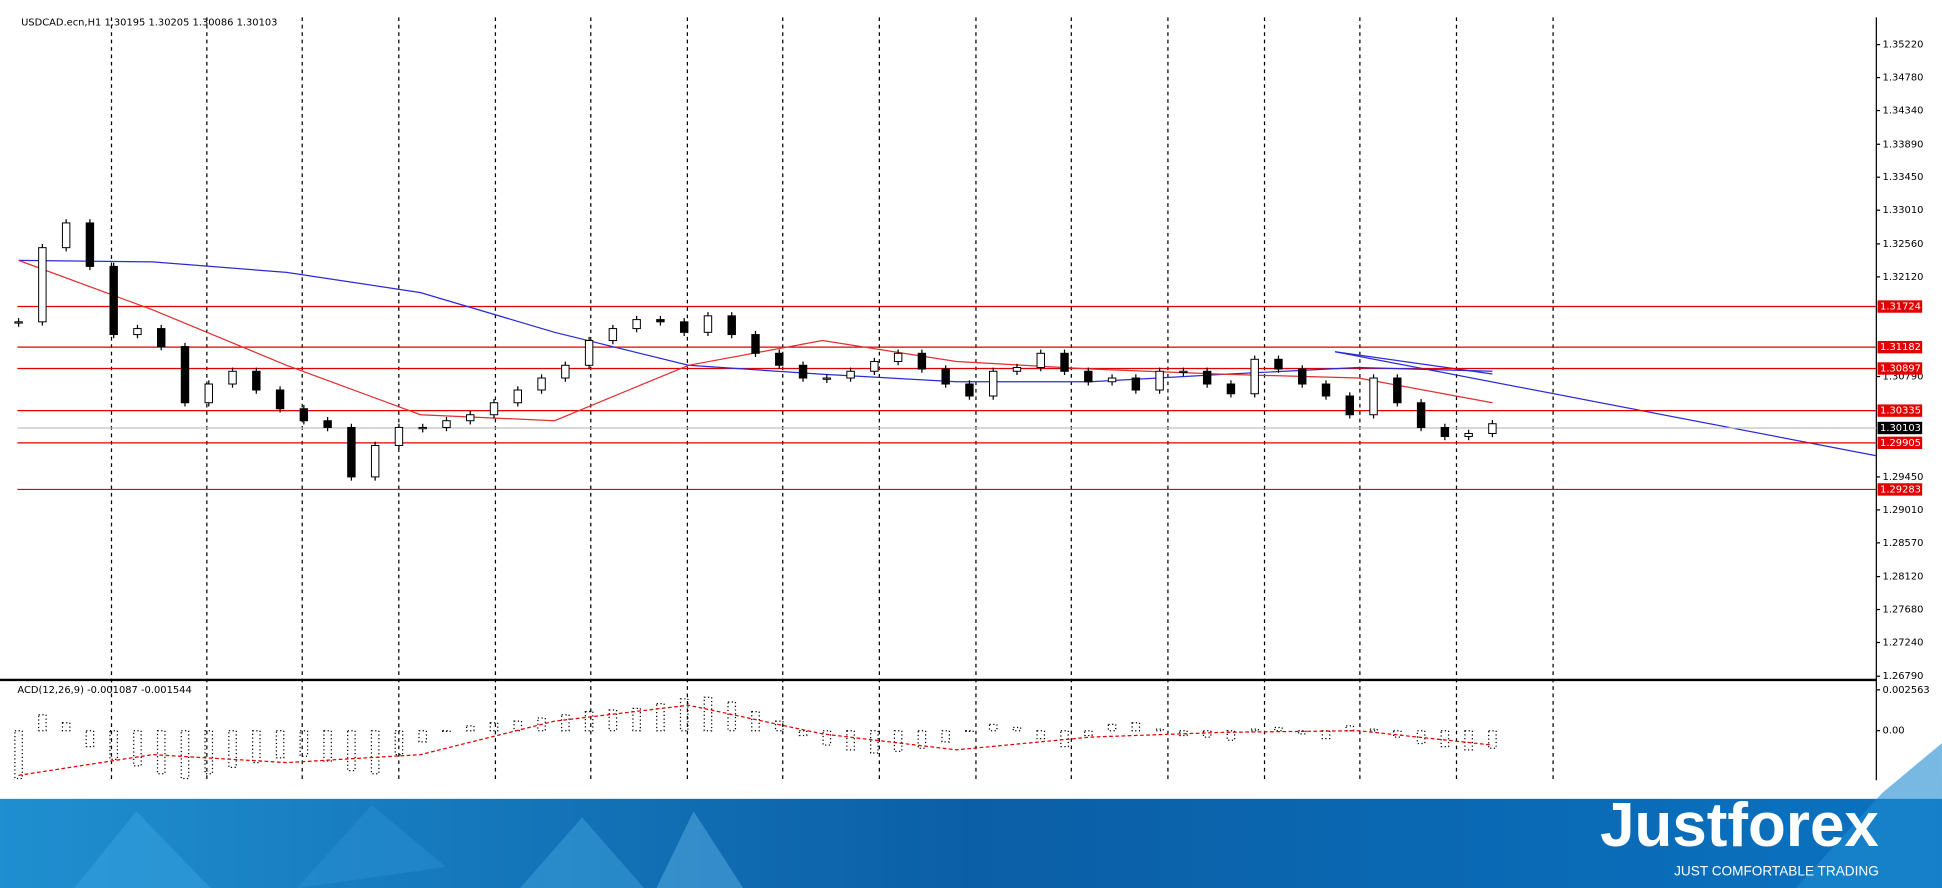  I want to click on y-tick-label: 1.32560, so click(1903, 244).